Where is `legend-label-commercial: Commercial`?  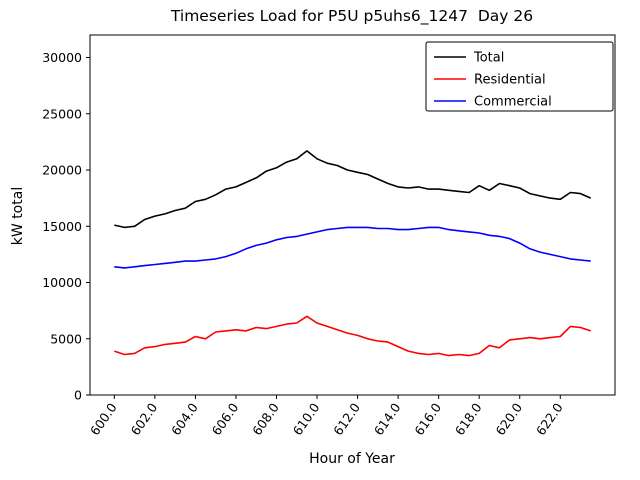
legend-label-commercial: Commercial is located at coordinates (513, 102).